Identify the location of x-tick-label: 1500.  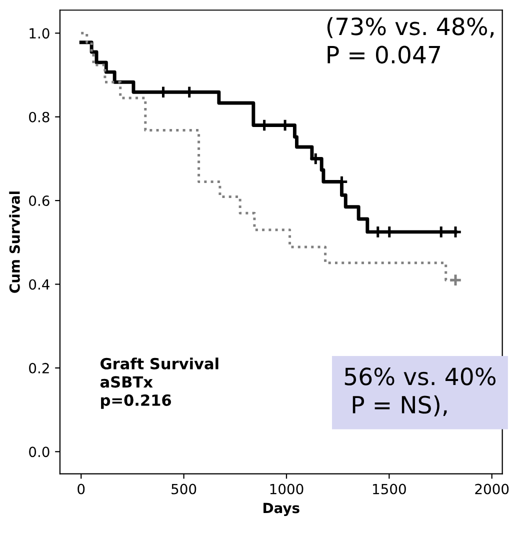
(389, 489).